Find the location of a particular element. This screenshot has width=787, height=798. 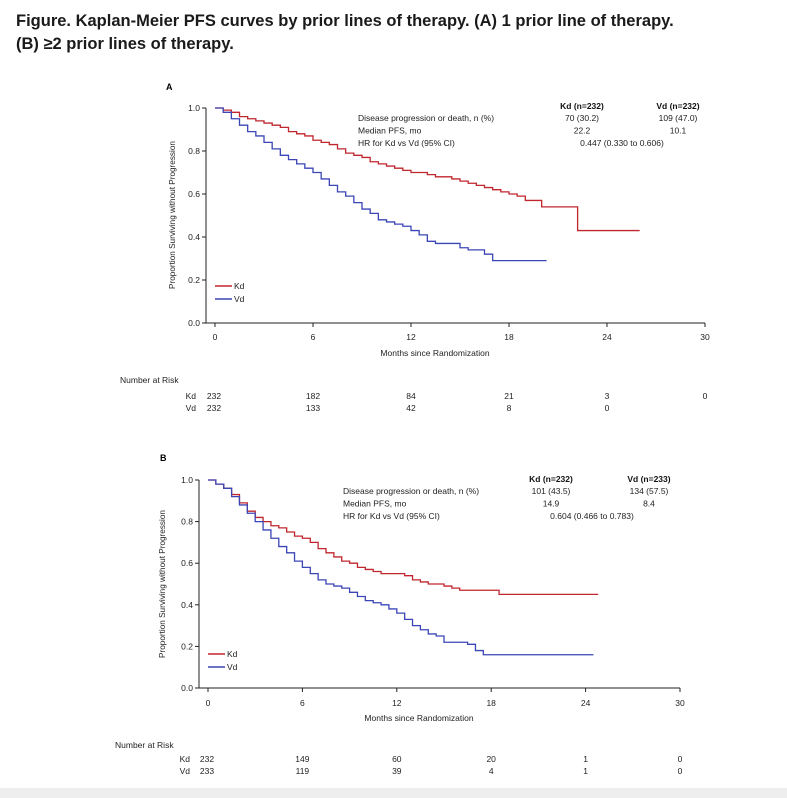

stats-row-kd: 14.9 is located at coordinates (551, 504).